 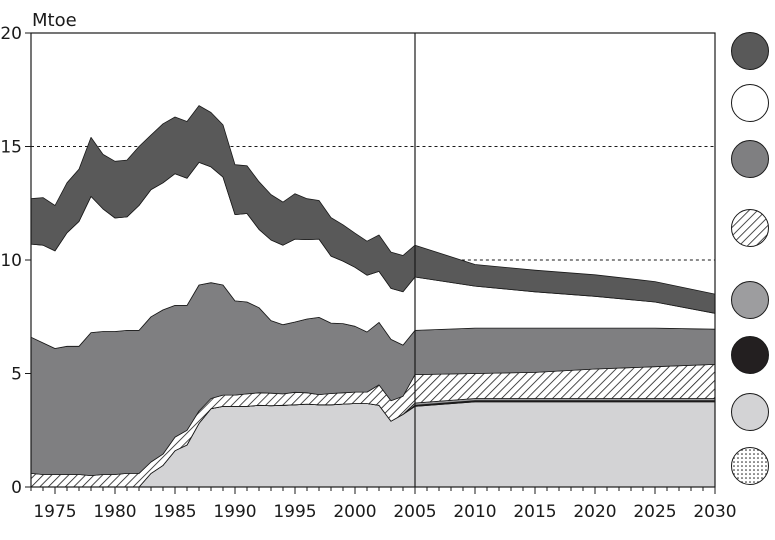 What do you see at coordinates (54, 512) in the screenshot?
I see `x-tick-label: 1975` at bounding box center [54, 512].